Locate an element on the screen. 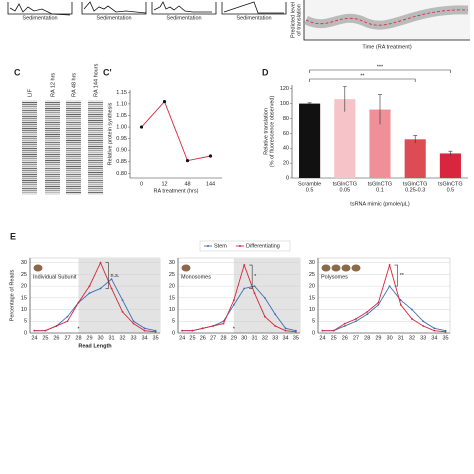  y-tick-label: 25 is located at coordinates (172, 275).